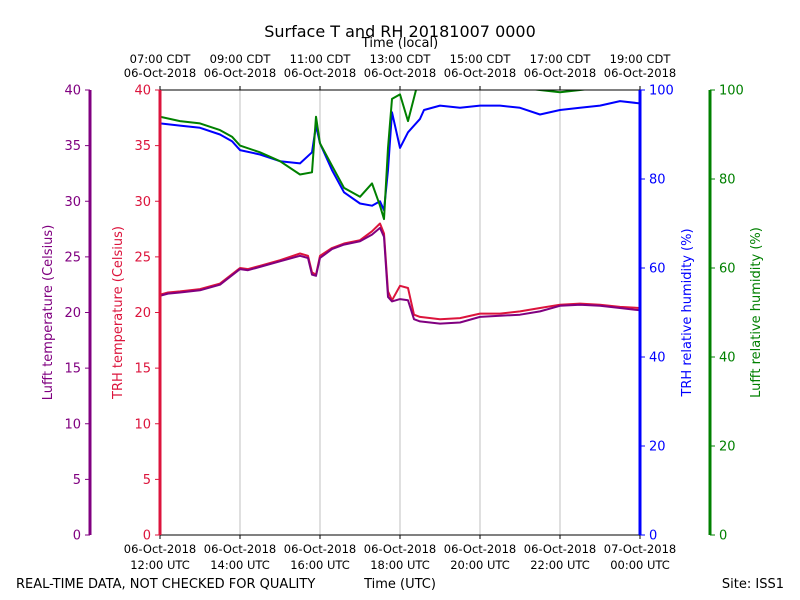 This screenshot has height=600, width=800. Describe the element at coordinates (727, 180) in the screenshot. I see `y-axis-lufft-humidity-tick-label: 80` at that location.